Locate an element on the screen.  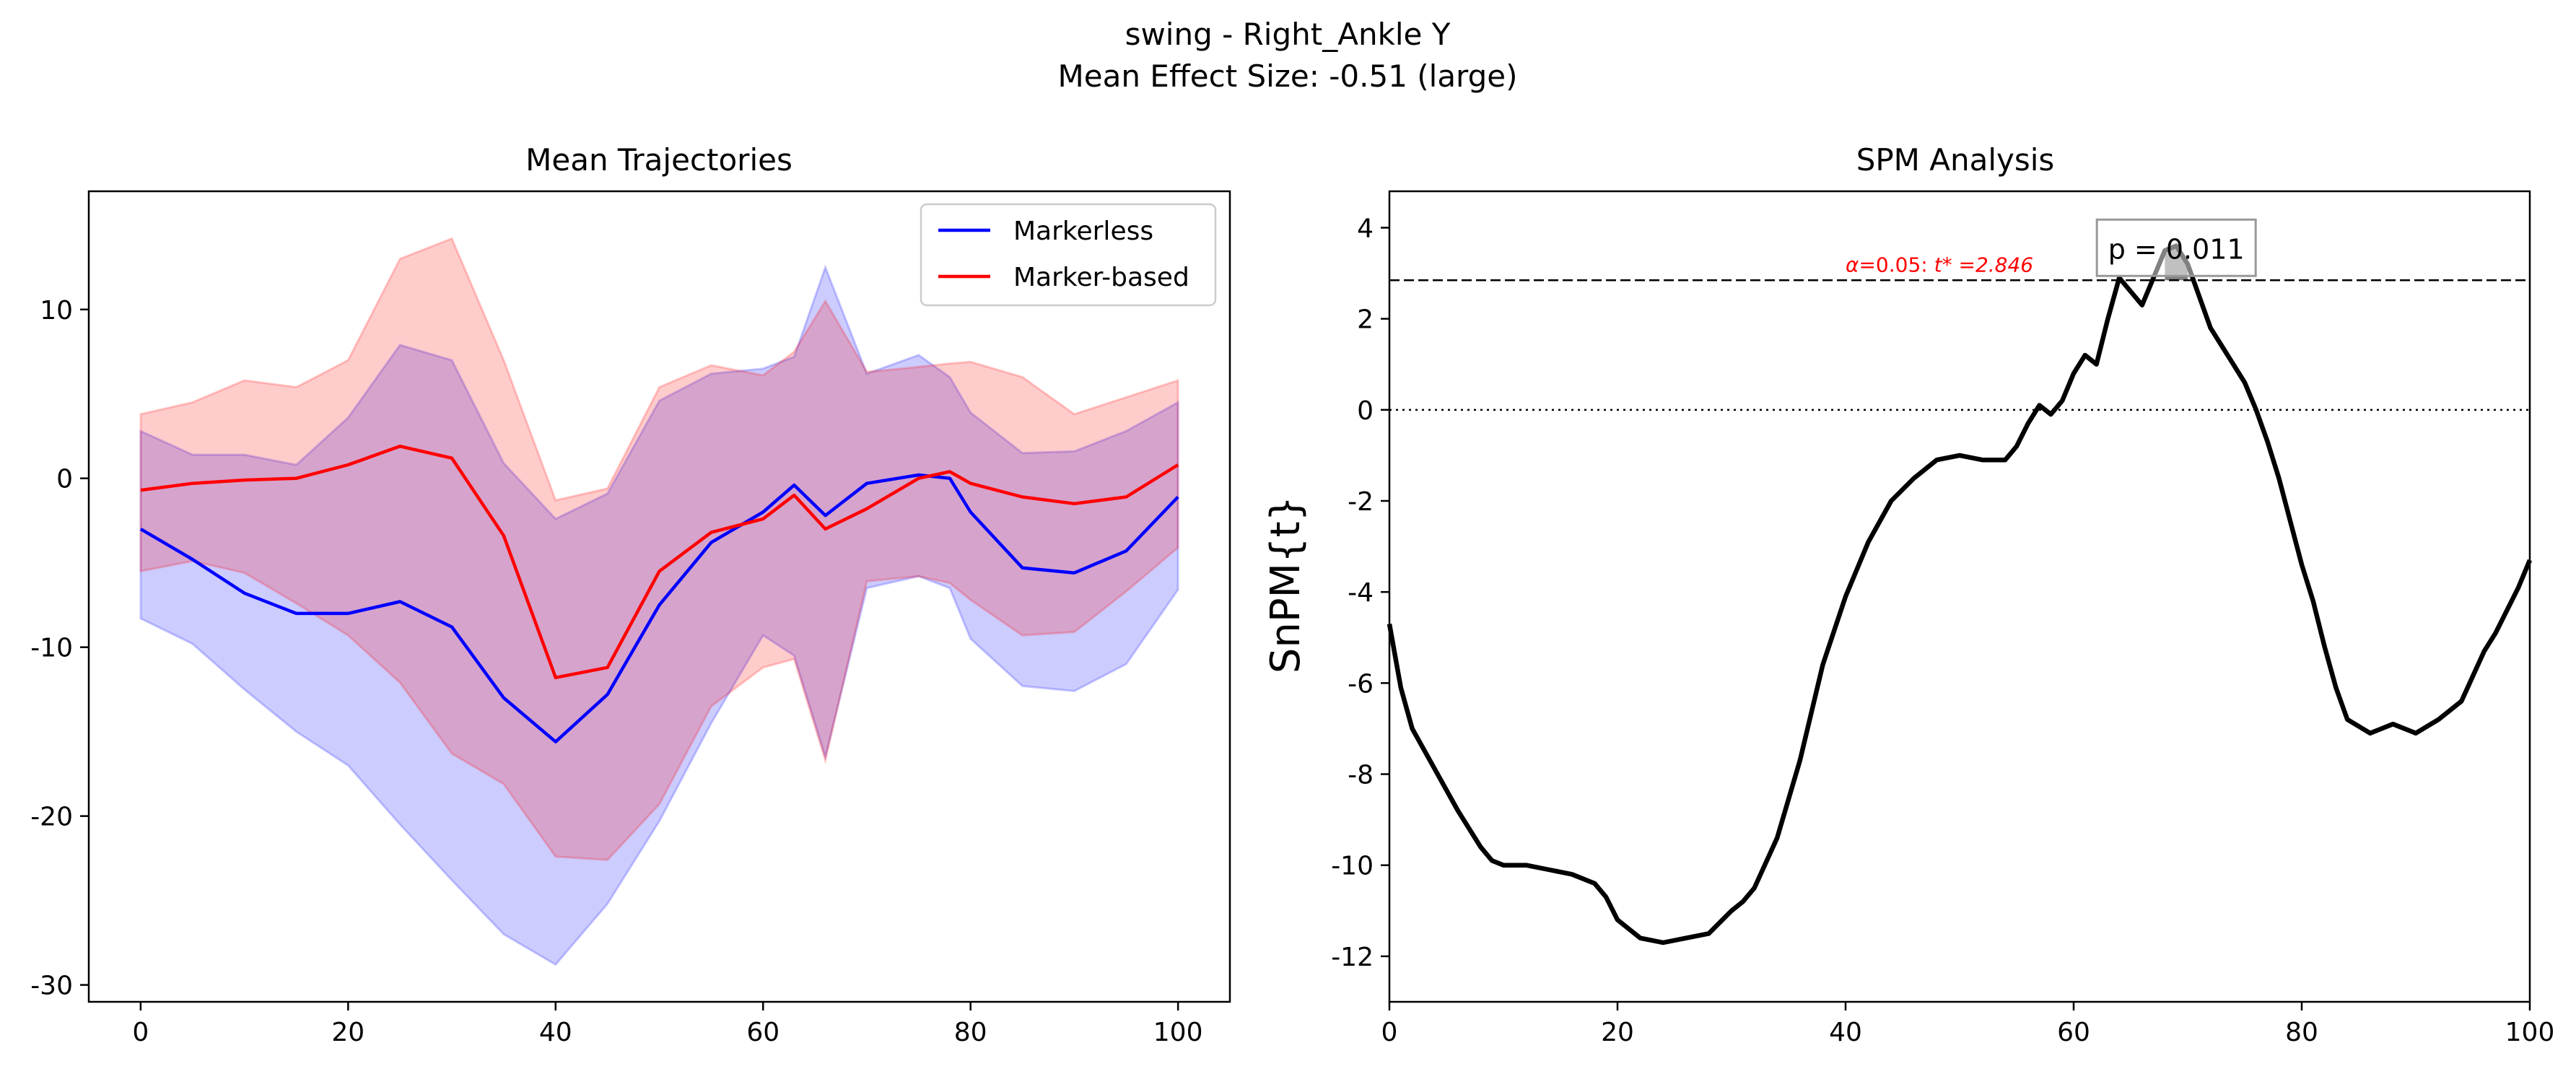
y-tick-label: 2 is located at coordinates (1365, 320).